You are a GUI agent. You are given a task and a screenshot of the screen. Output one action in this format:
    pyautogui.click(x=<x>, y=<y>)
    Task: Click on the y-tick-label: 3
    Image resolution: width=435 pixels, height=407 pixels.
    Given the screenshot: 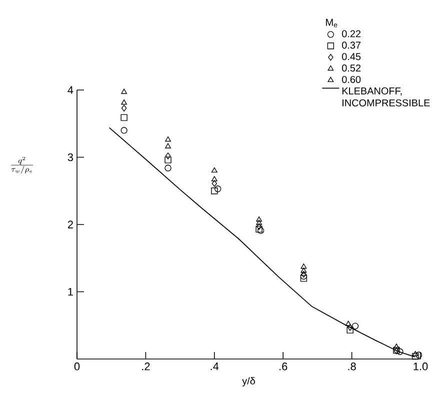 What is the action you would take?
    pyautogui.click(x=70, y=157)
    